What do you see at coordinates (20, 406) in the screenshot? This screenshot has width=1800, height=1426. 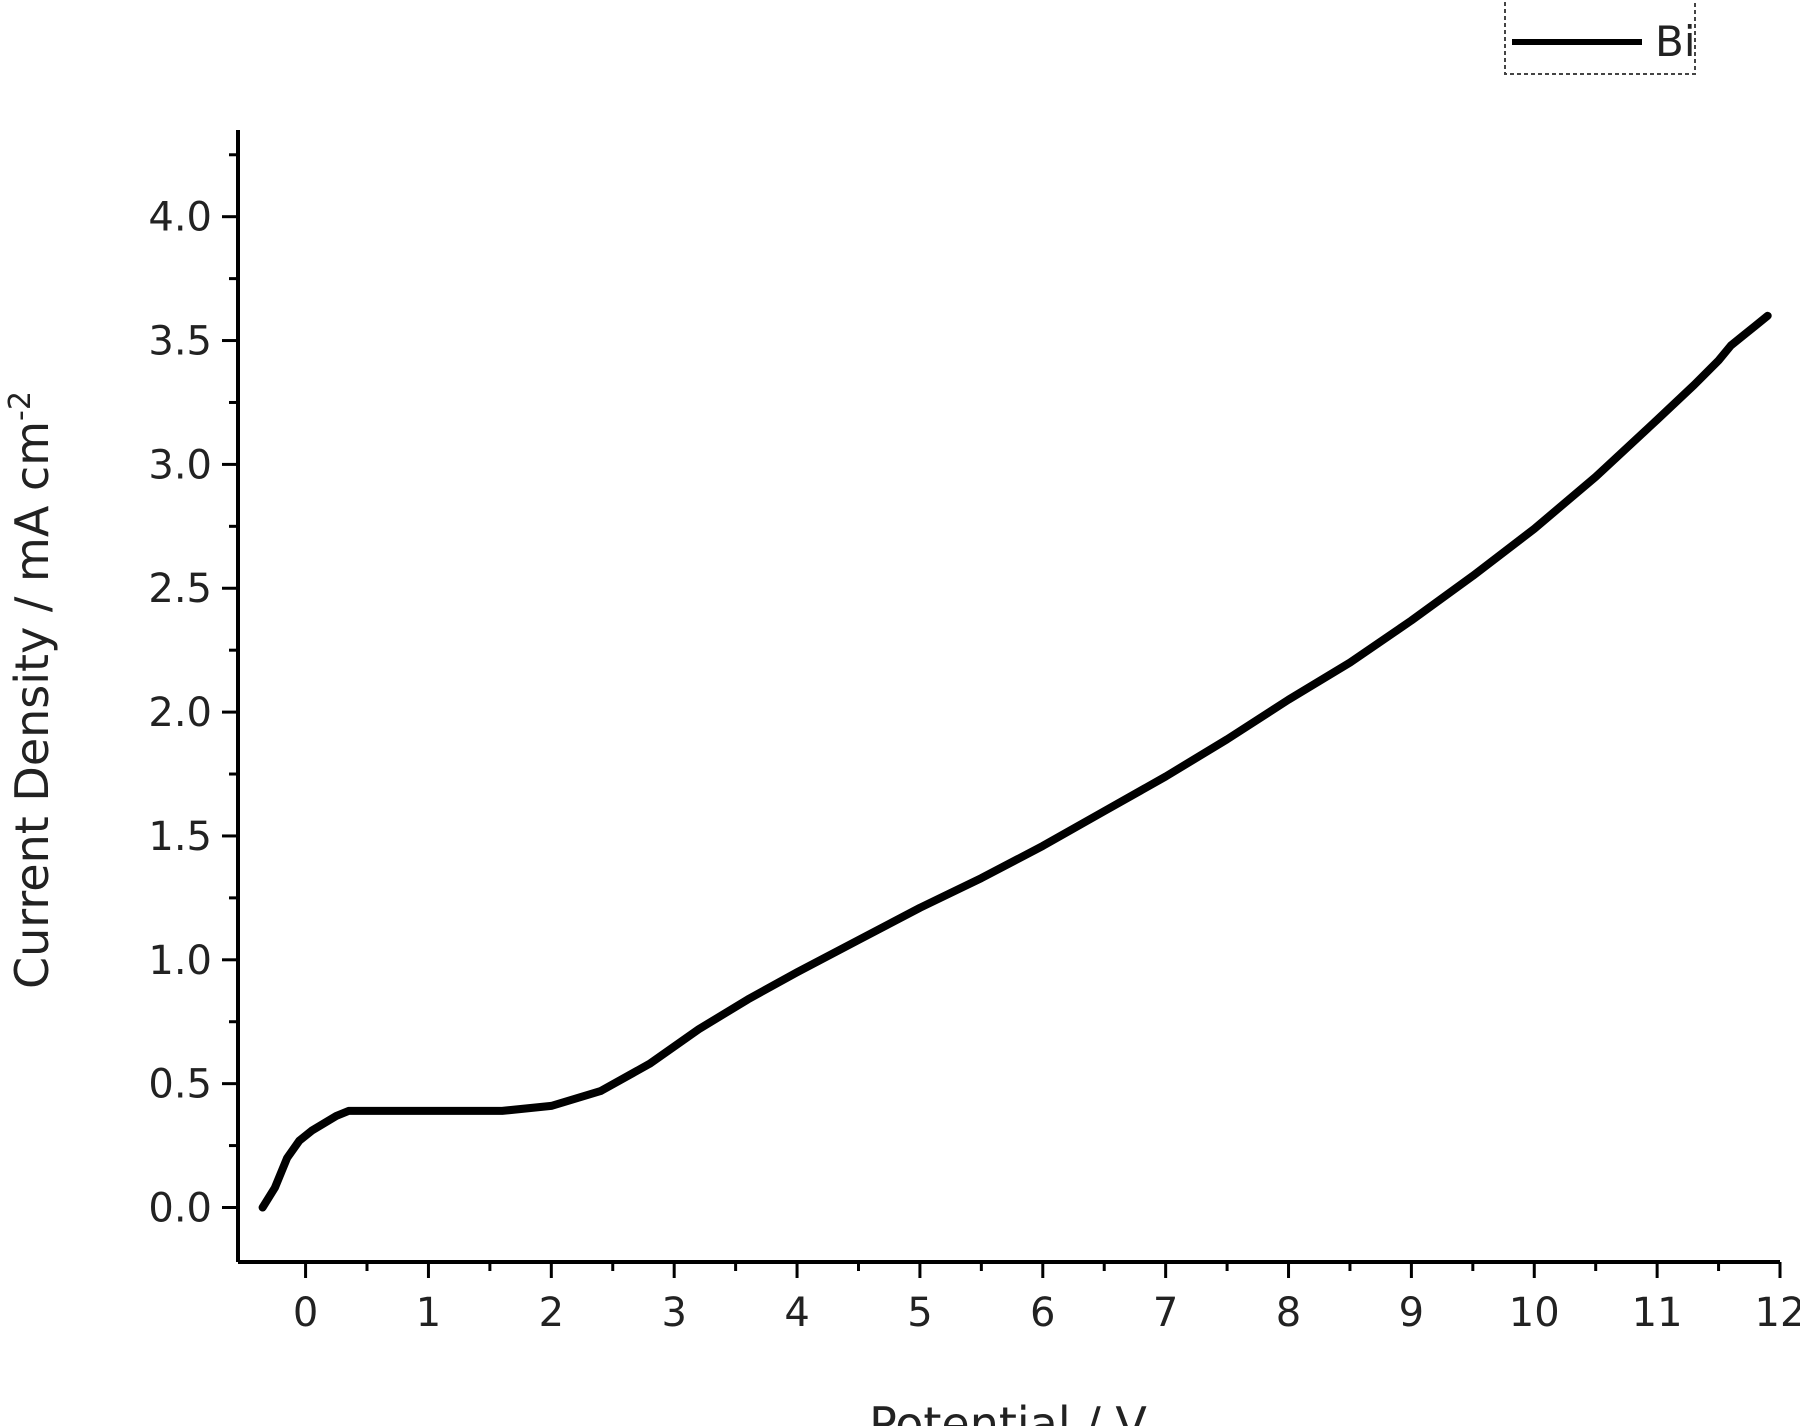 I see `y-axis-title-superscript: -2` at bounding box center [20, 406].